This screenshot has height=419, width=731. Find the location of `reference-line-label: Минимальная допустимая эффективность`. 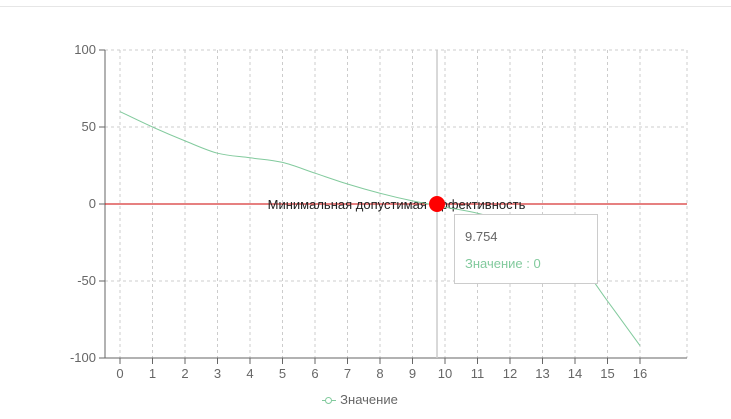

reference-line-label: Минимальная допустимая эффективность is located at coordinates (397, 204).